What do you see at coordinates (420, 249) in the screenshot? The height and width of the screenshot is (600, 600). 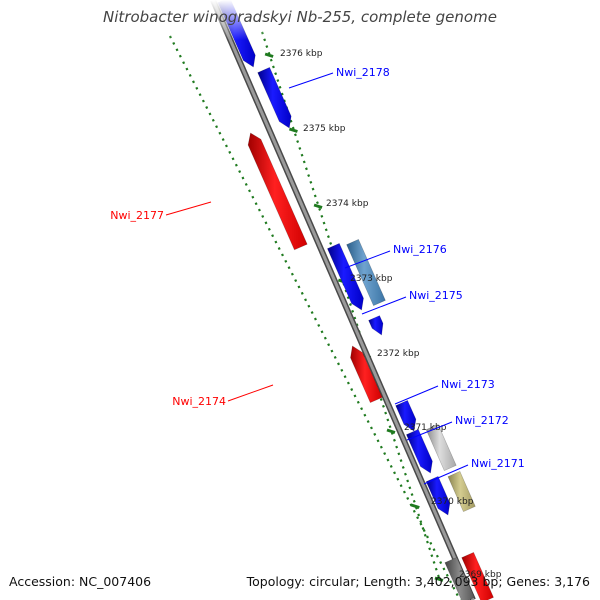 I see `gene-label: Nwi_2176` at bounding box center [420, 249].